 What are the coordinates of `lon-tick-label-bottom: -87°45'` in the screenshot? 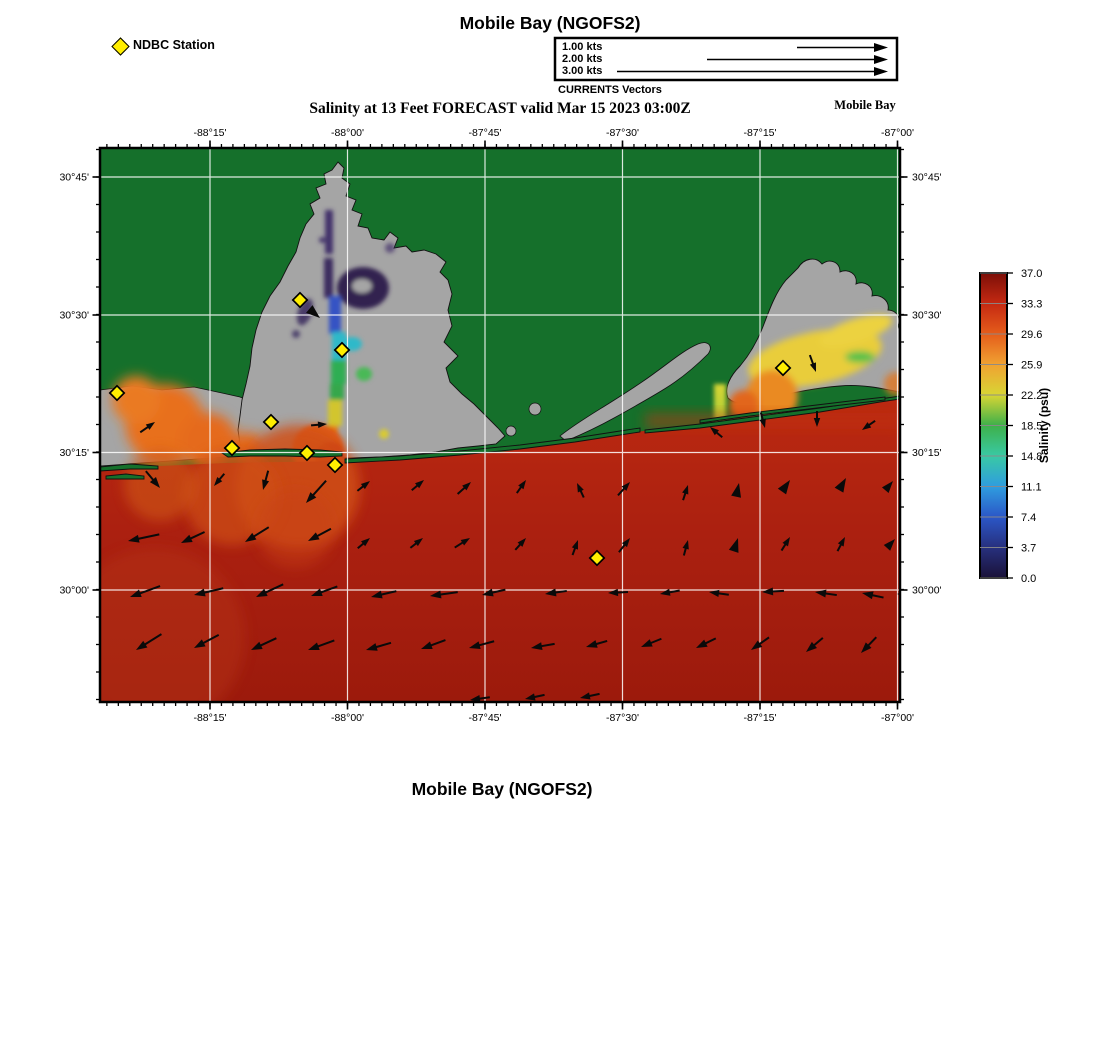 It's located at (484, 718).